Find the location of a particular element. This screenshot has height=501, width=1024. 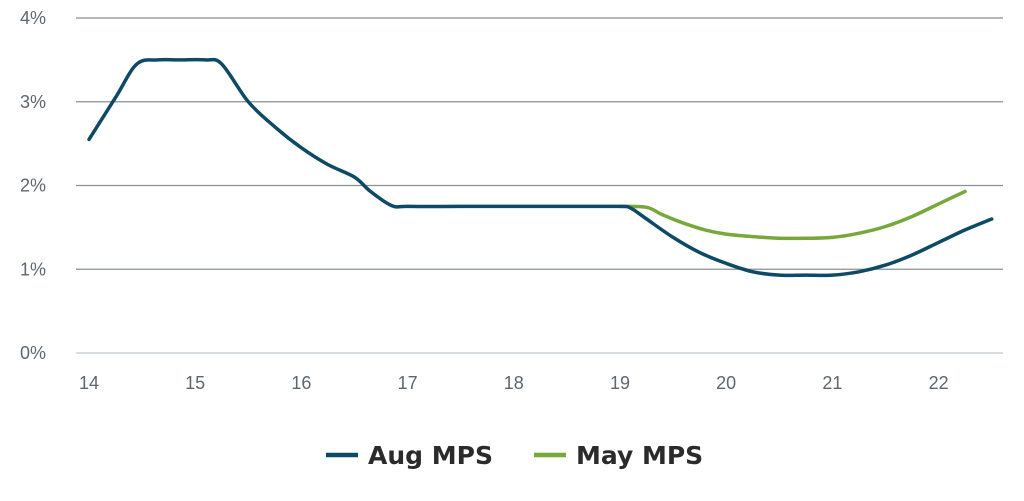

x-tick-label: 14 is located at coordinates (89, 383).